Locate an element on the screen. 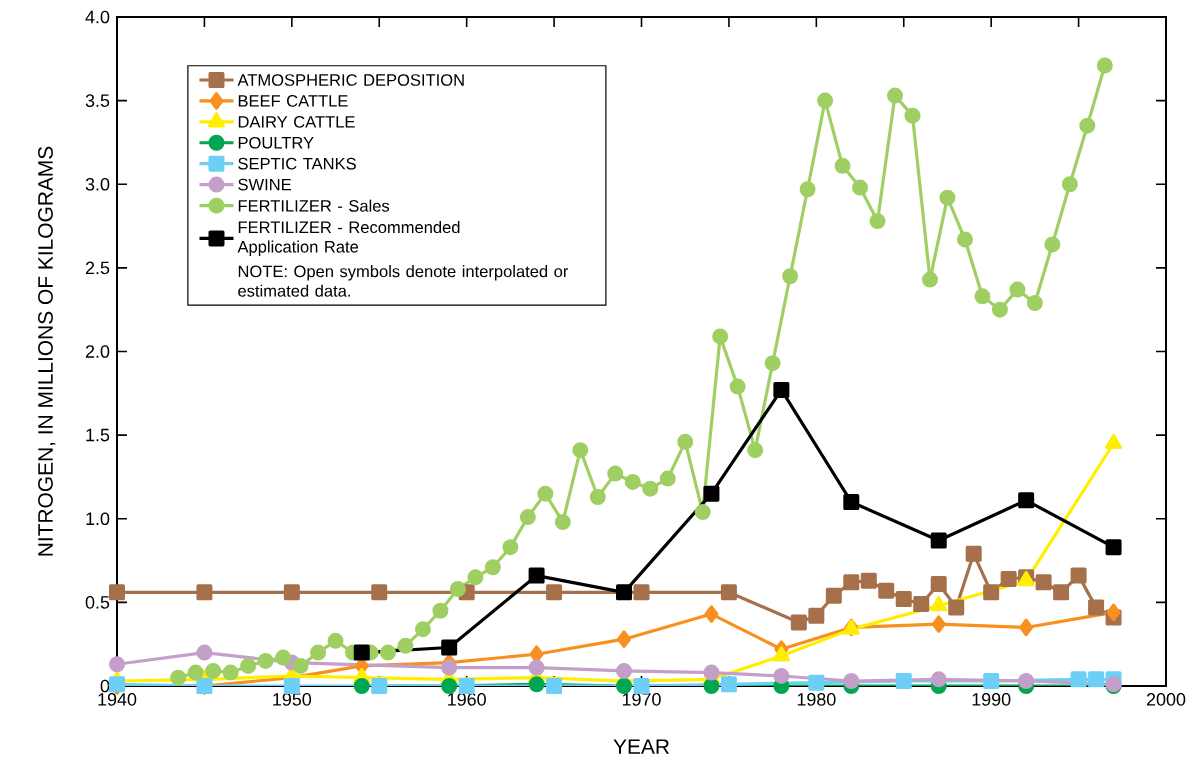  legend-label: FERTILIZER - Recommended Application Rate is located at coordinates (348, 238).